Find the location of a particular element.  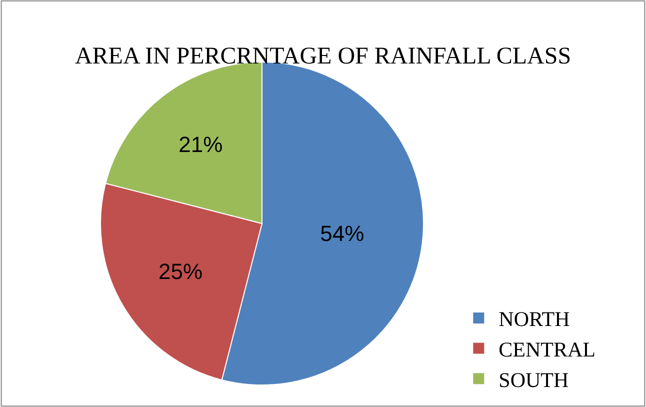

legend-label: CENTRAL is located at coordinates (547, 350).